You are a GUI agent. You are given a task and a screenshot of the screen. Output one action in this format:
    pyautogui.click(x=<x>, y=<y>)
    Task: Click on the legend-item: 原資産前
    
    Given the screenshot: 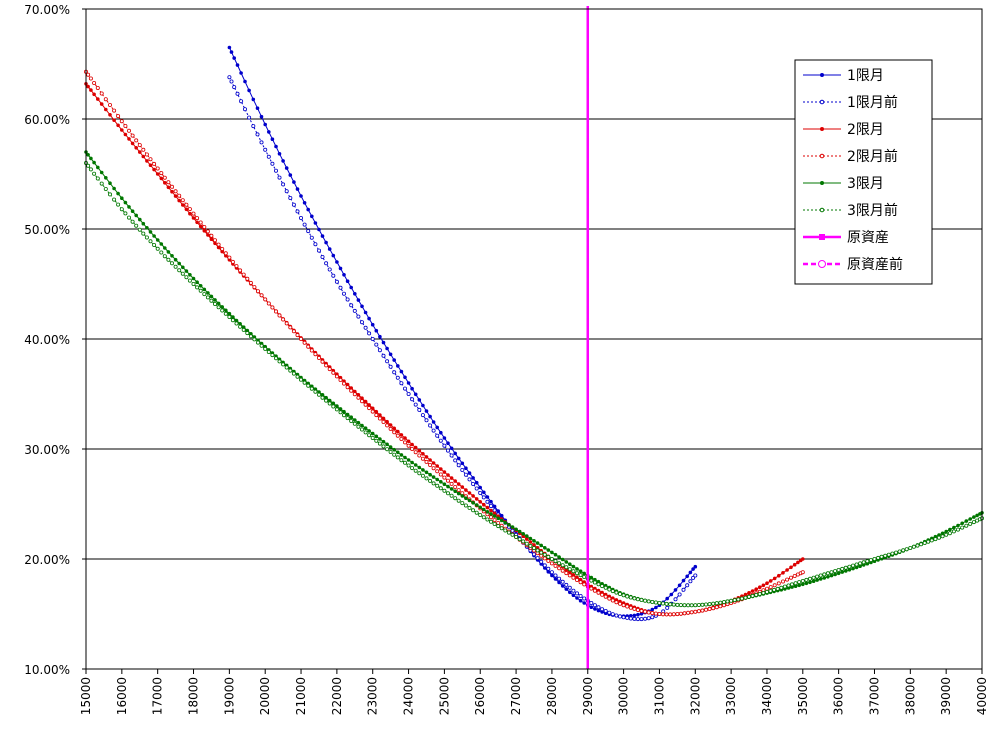 What is the action you would take?
    pyautogui.click(x=853, y=264)
    